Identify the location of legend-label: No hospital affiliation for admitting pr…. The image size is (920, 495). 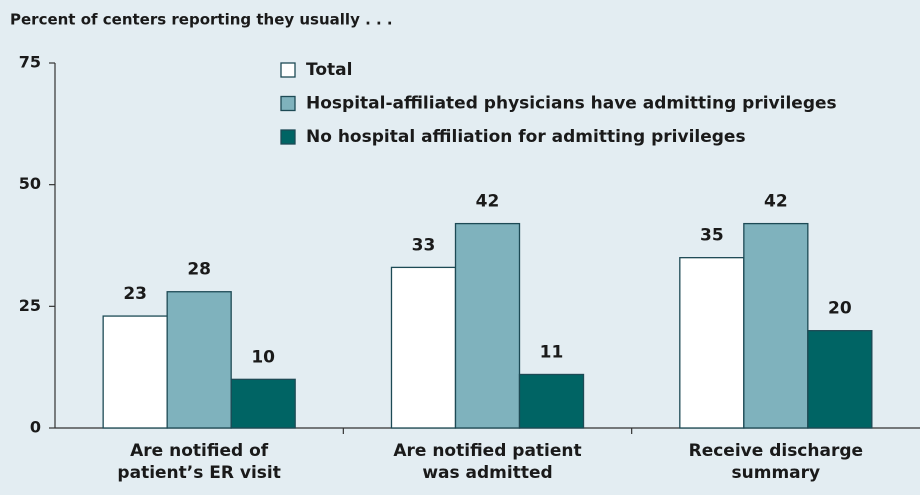
(526, 137).